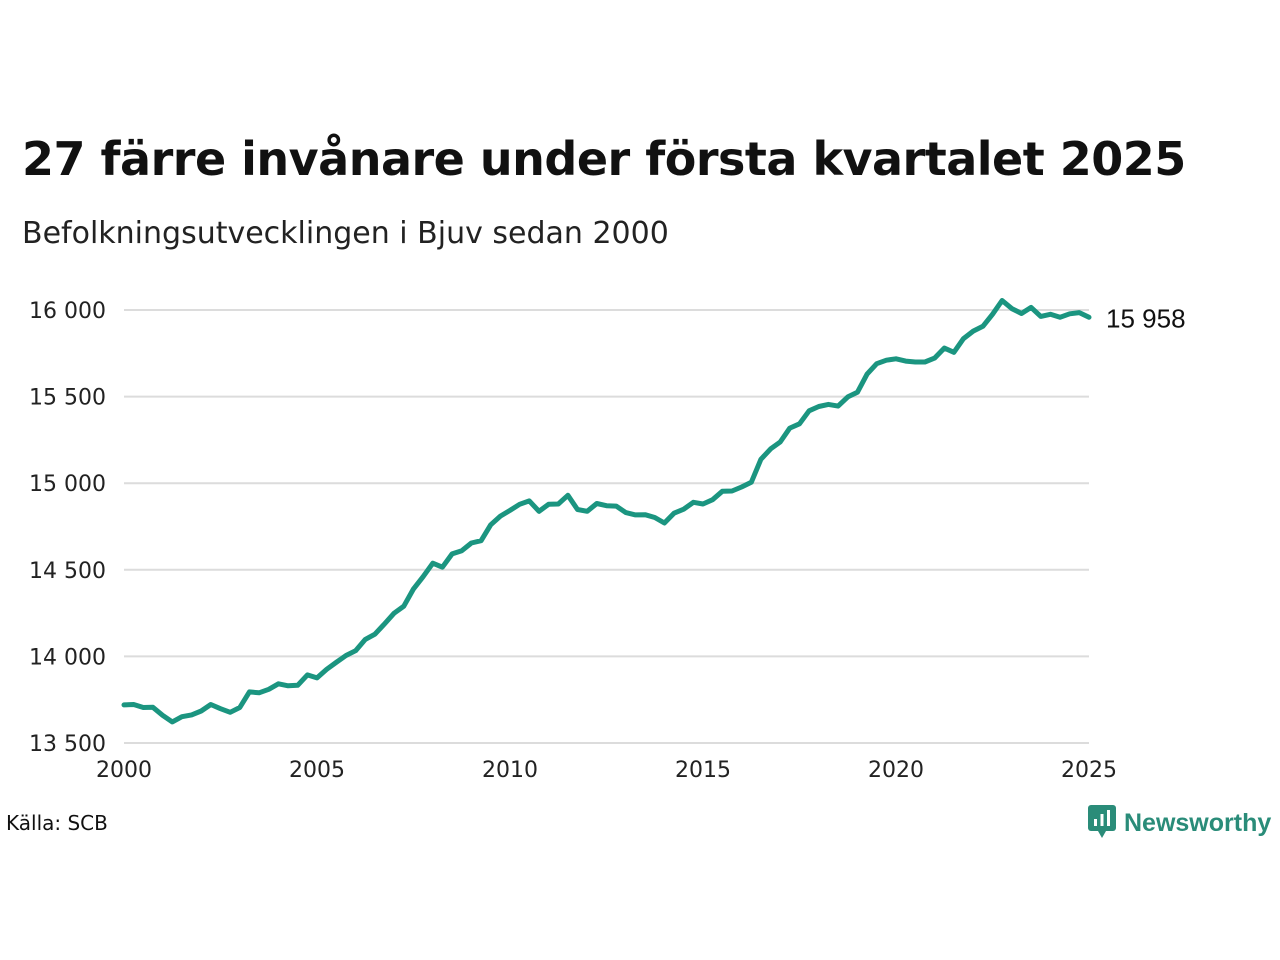 The width and height of the screenshot is (1280, 960). Describe the element at coordinates (1146, 318) in the screenshot. I see `end-value-label: 15 958` at that location.